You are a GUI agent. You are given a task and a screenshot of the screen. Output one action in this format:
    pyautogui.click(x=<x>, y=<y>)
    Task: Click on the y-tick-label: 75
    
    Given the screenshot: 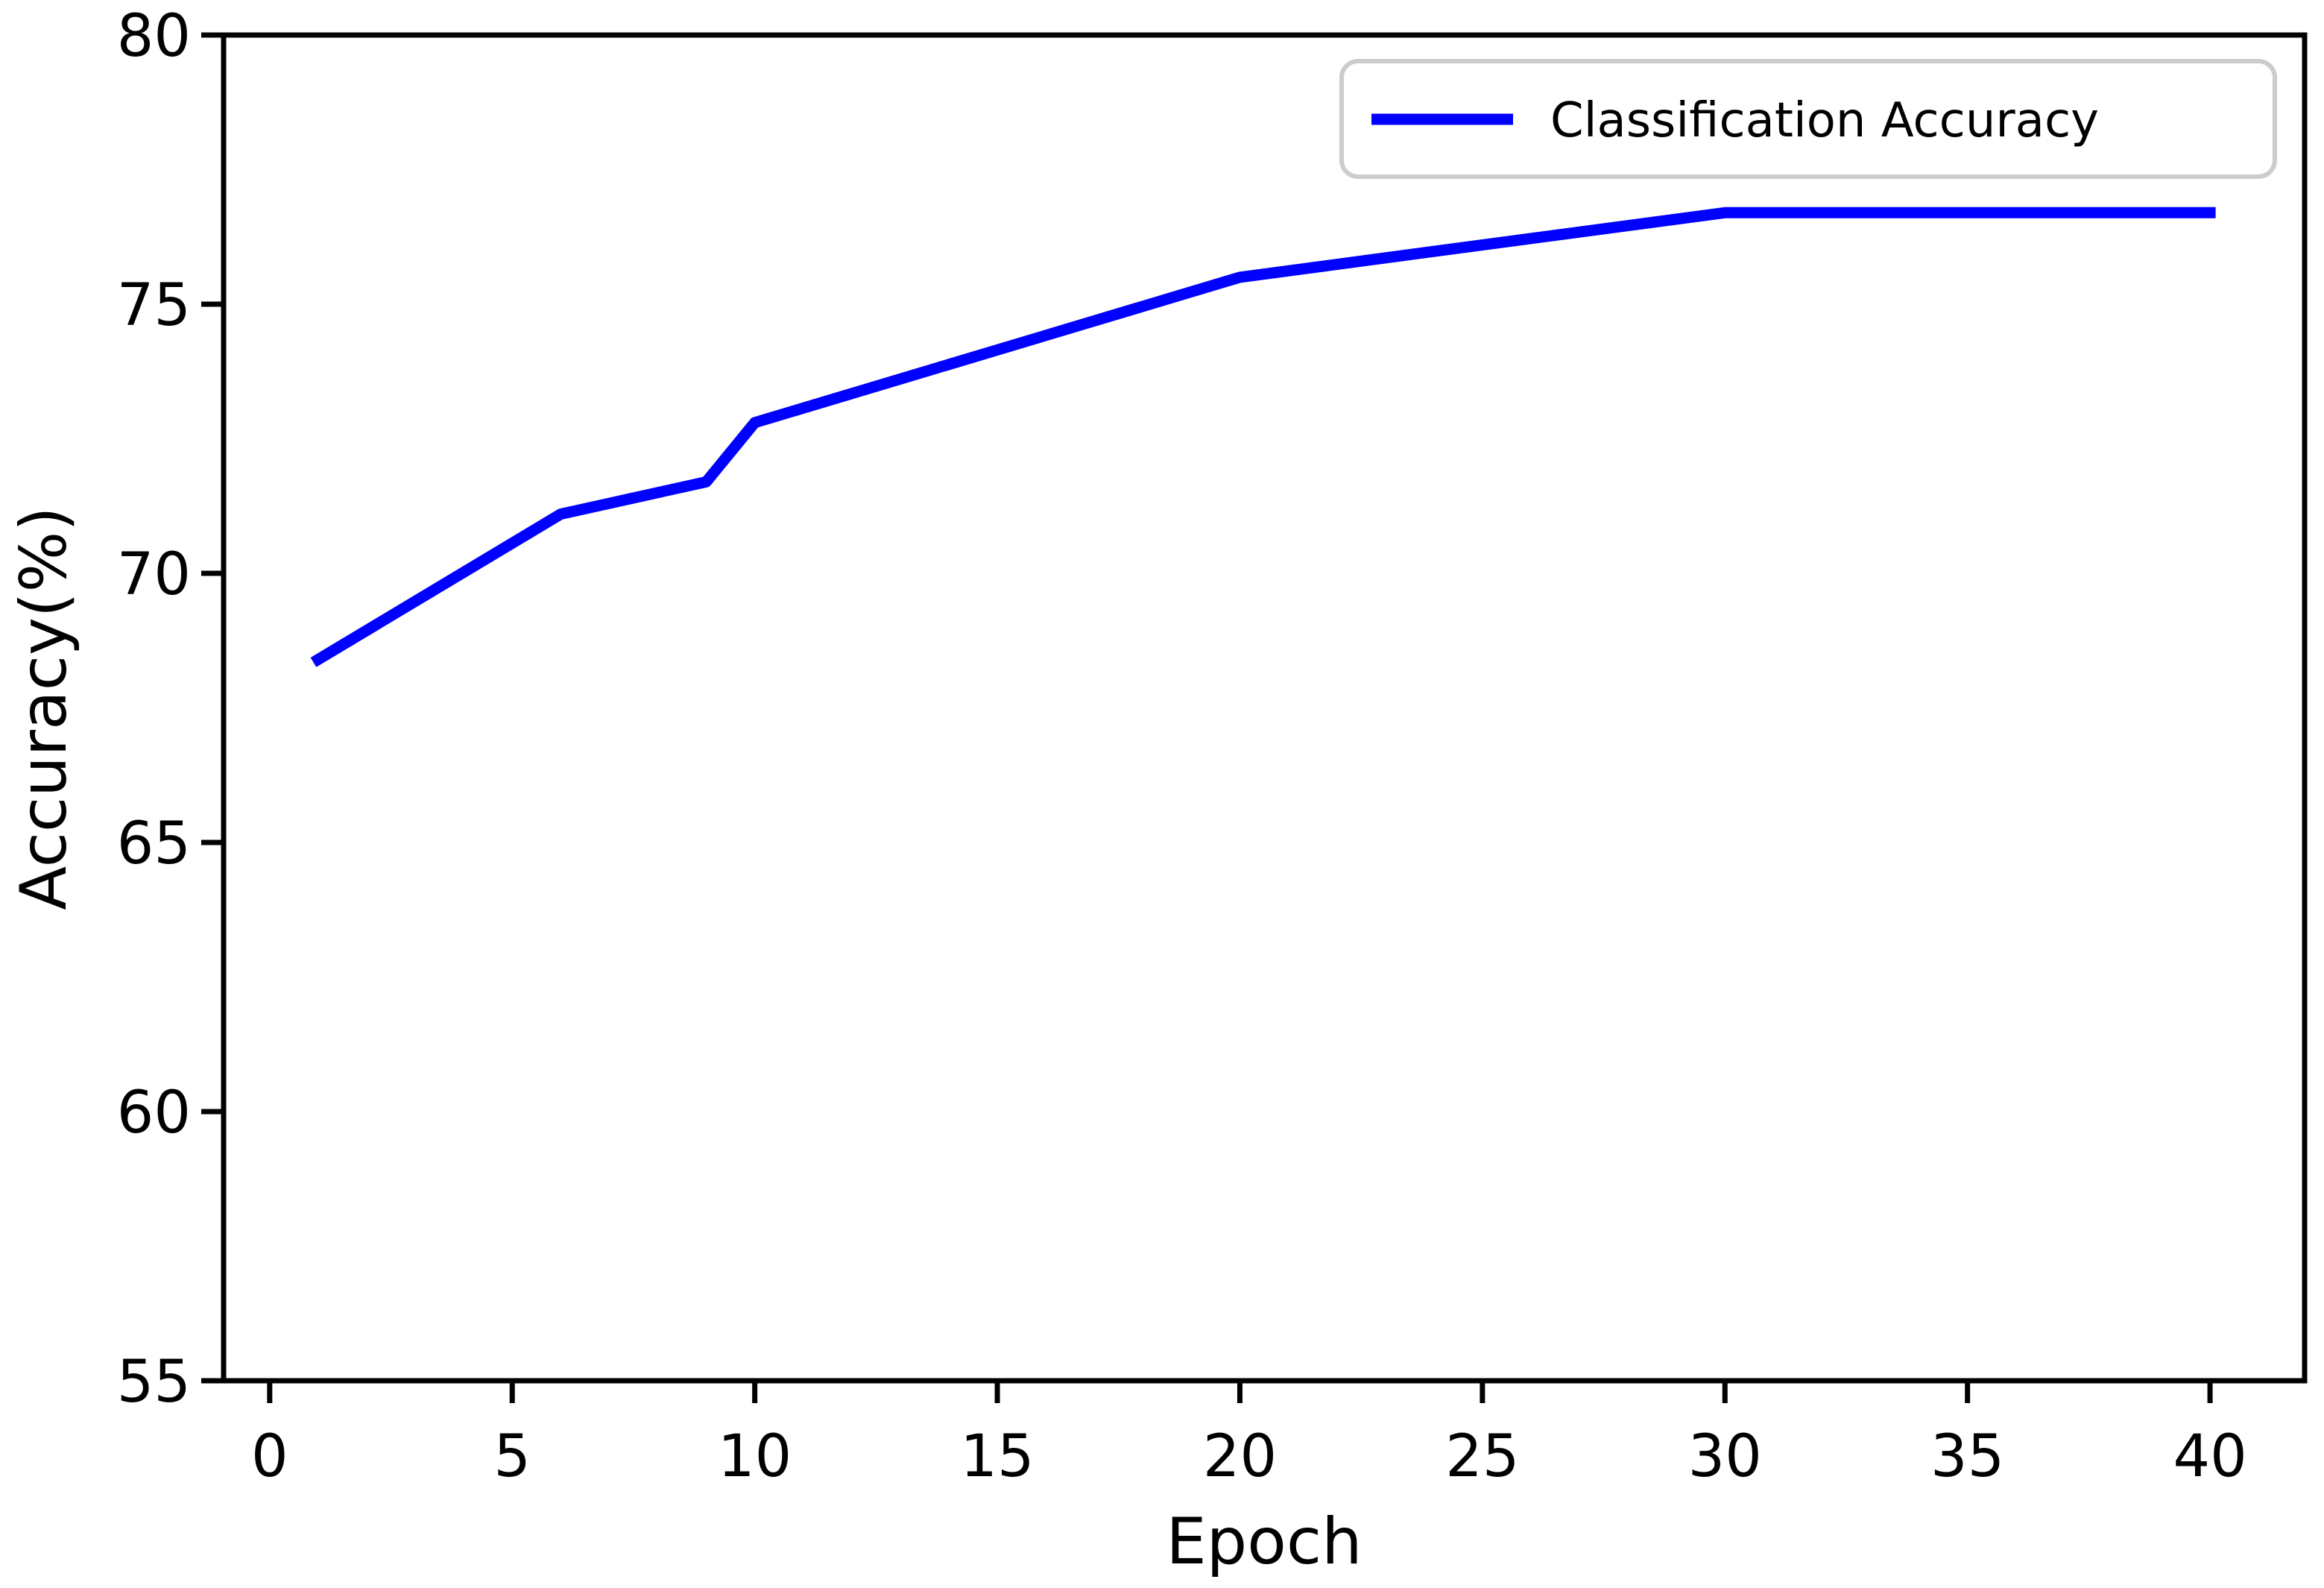 What is the action you would take?
    pyautogui.click(x=154, y=305)
    